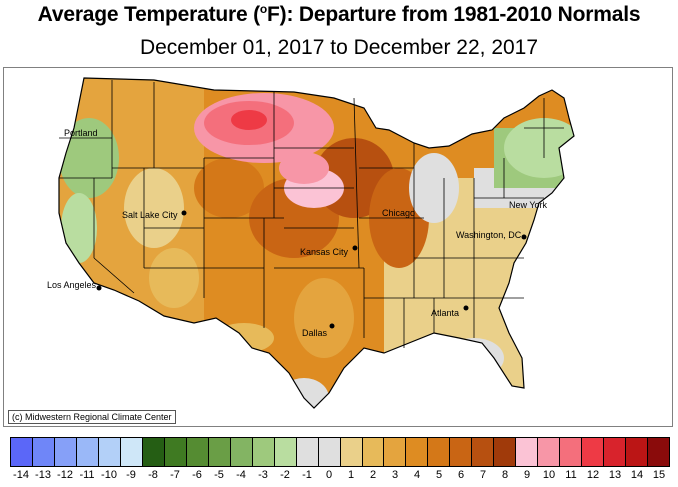 The image size is (678, 487). Describe the element at coordinates (524, 237) in the screenshot. I see `city-dot-washington-dc` at that location.